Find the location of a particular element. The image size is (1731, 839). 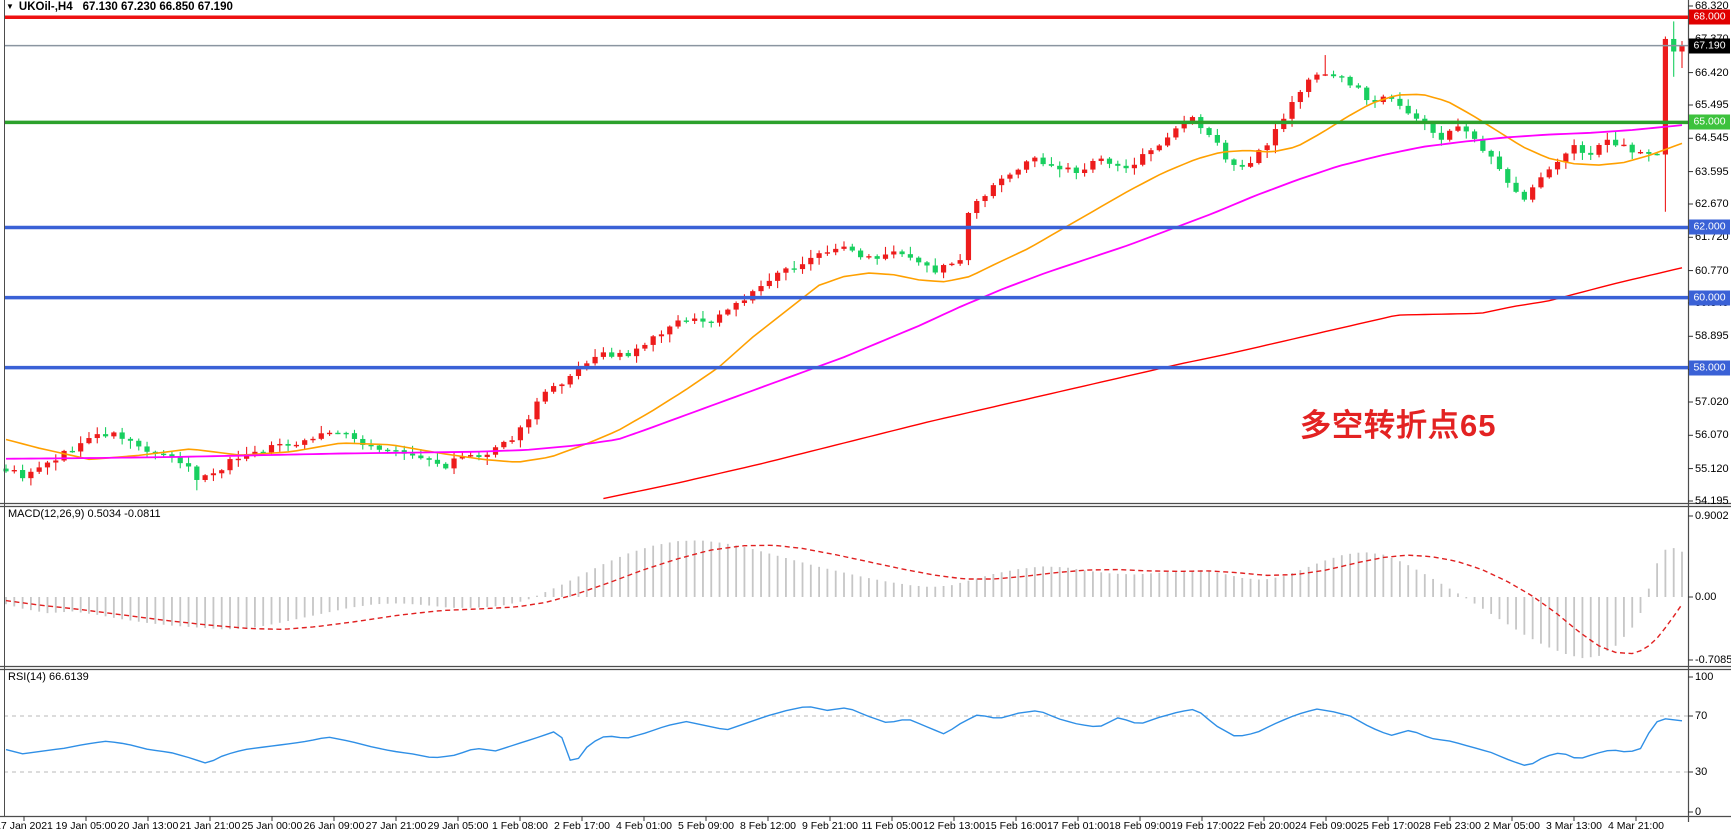

time-axis-label: 1 Feb 08:00 is located at coordinates (520, 826).